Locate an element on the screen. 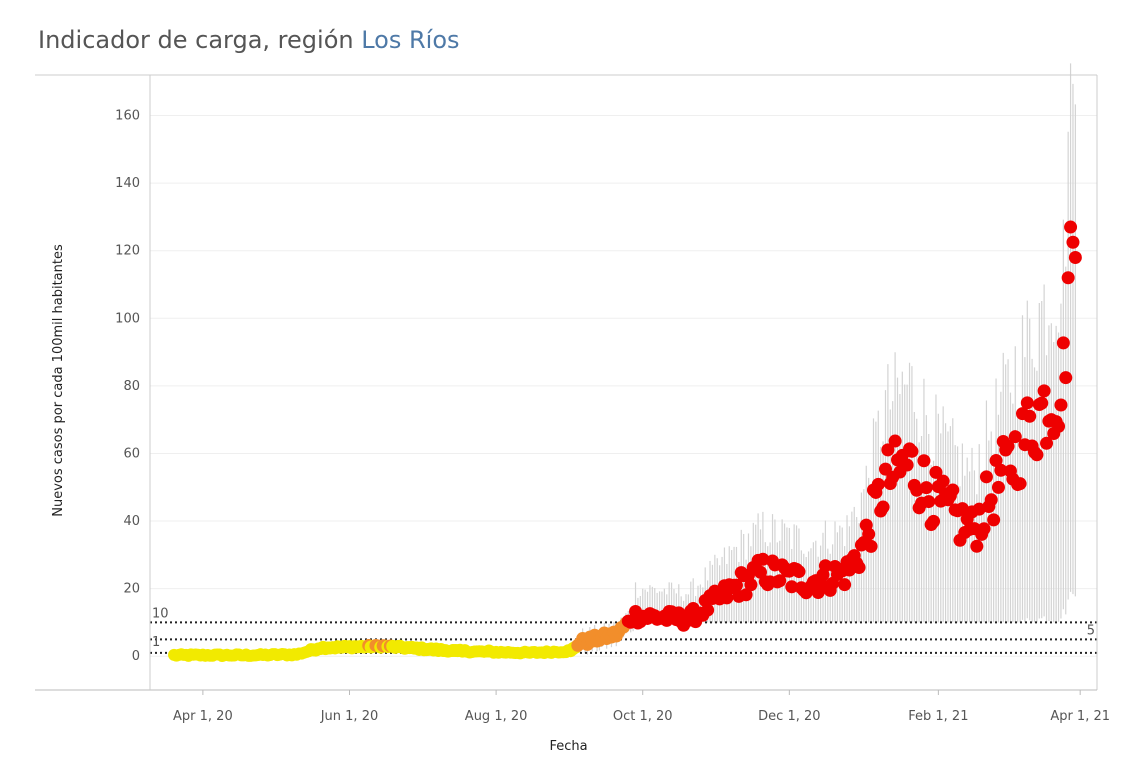 The image size is (1140, 770). x-tick-label: Feb 1, 21 is located at coordinates (938, 716).